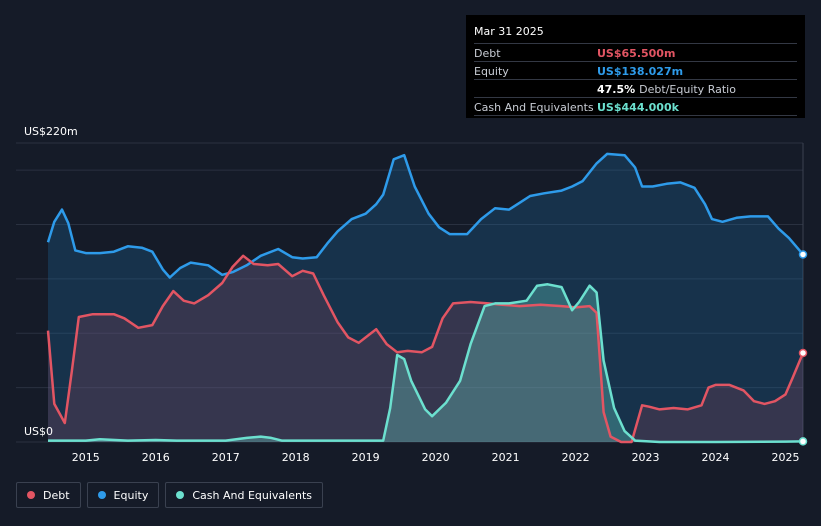 This screenshot has height=526, width=821. I want to click on x-tick-label: 2022, so click(576, 457).